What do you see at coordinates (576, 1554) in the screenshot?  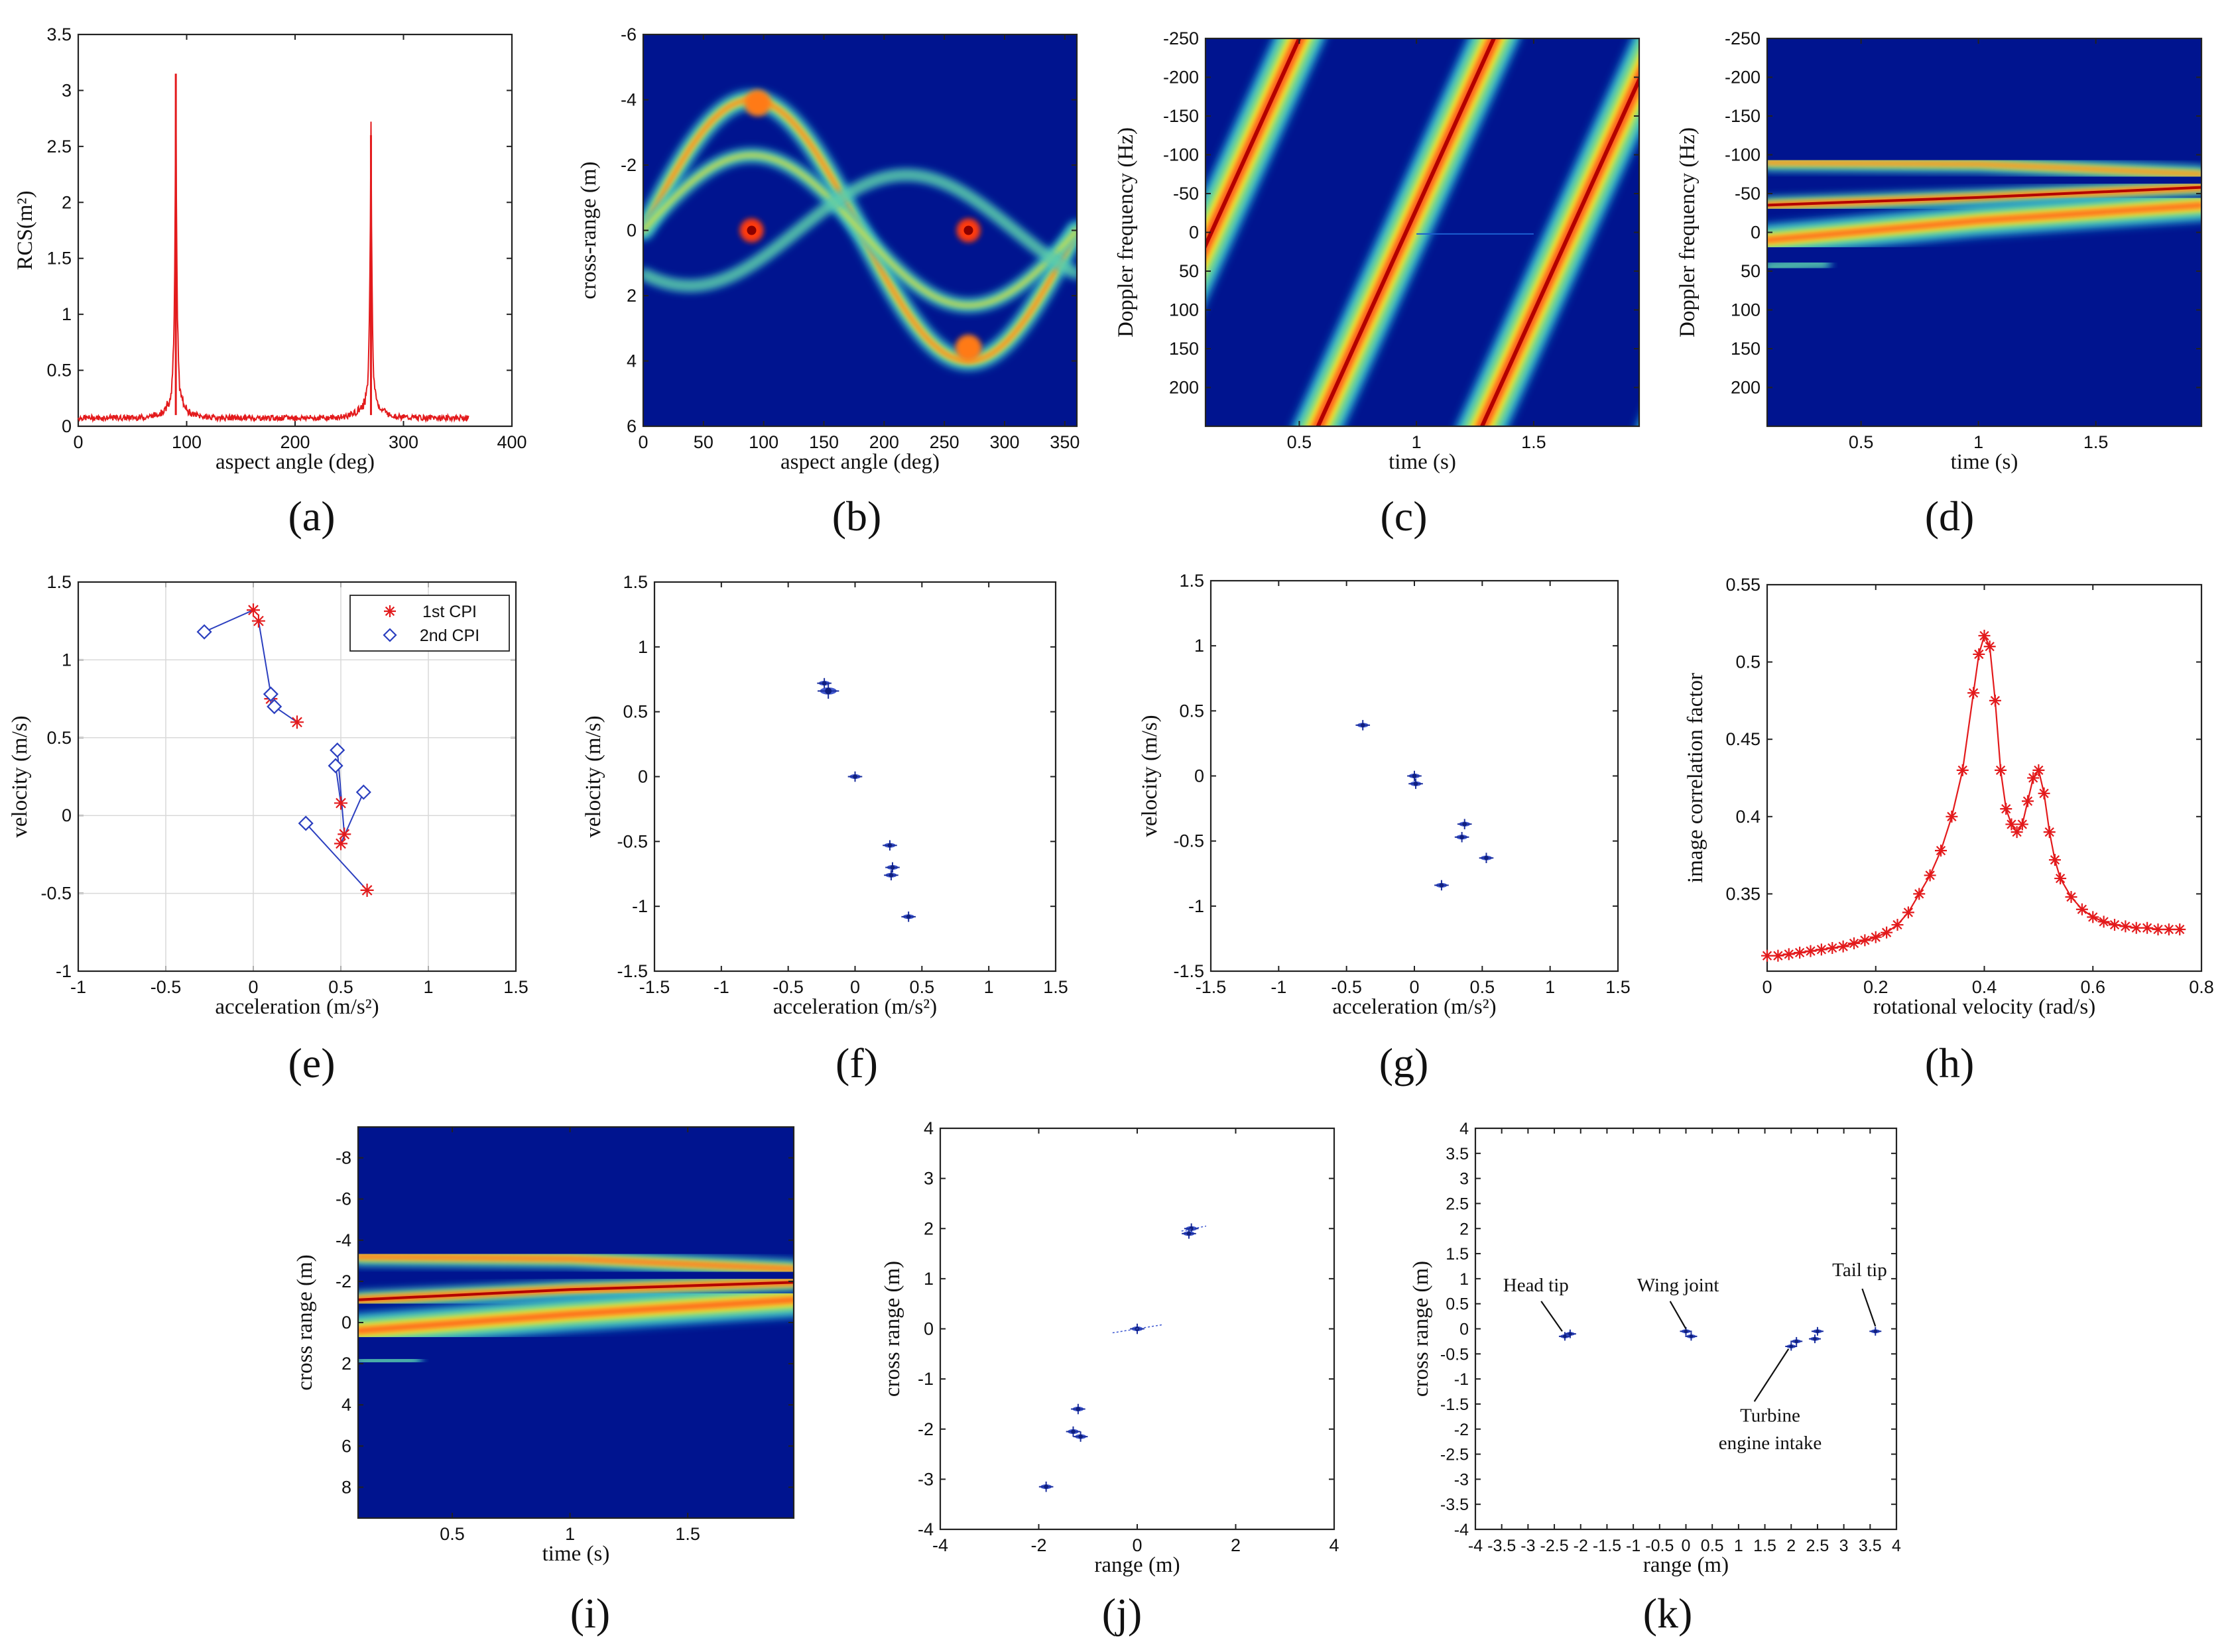 I see `x-axis-label: time (s)` at bounding box center [576, 1554].